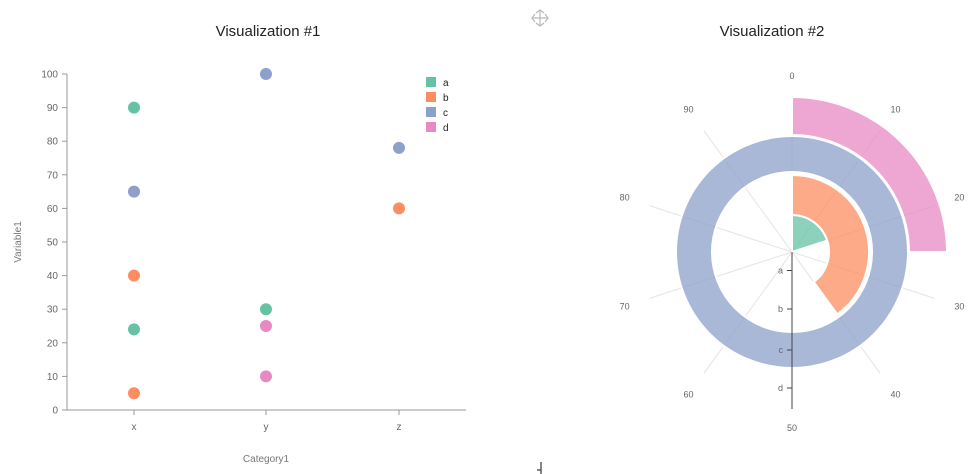  Describe the element at coordinates (540, 18) in the screenshot. I see `move-arrows-icon` at that location.